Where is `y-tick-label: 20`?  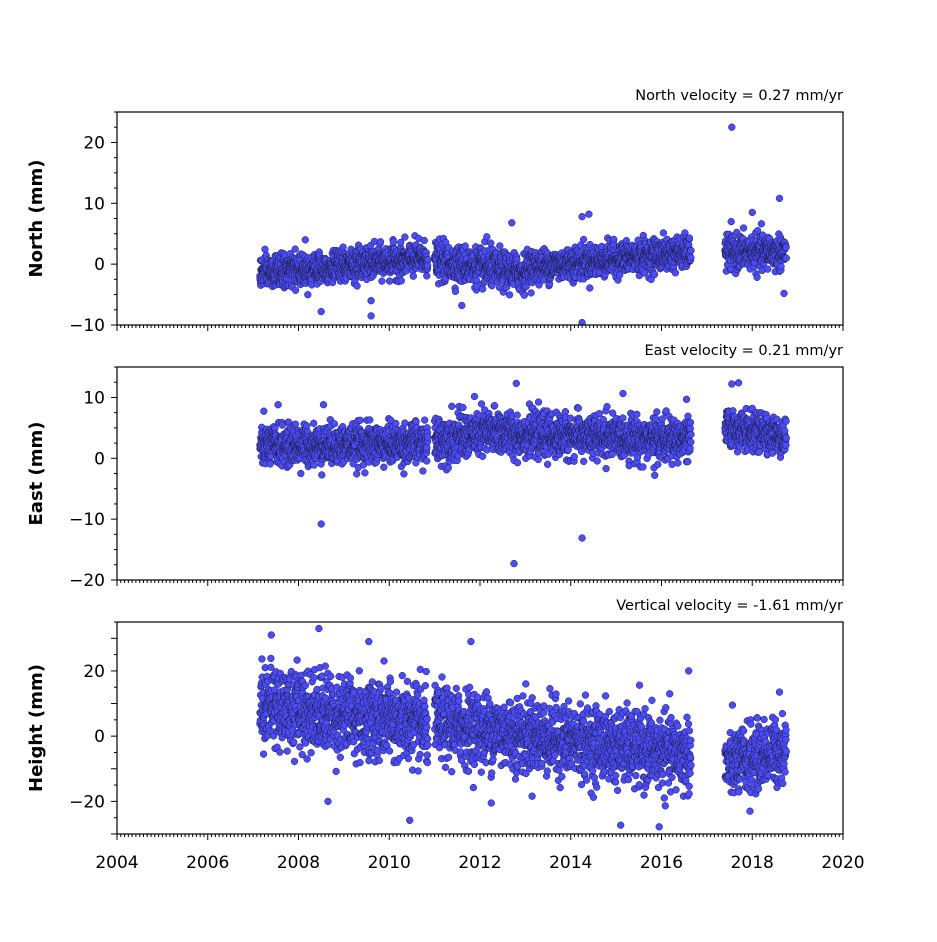
y-tick-label: 20 is located at coordinates (94, 143).